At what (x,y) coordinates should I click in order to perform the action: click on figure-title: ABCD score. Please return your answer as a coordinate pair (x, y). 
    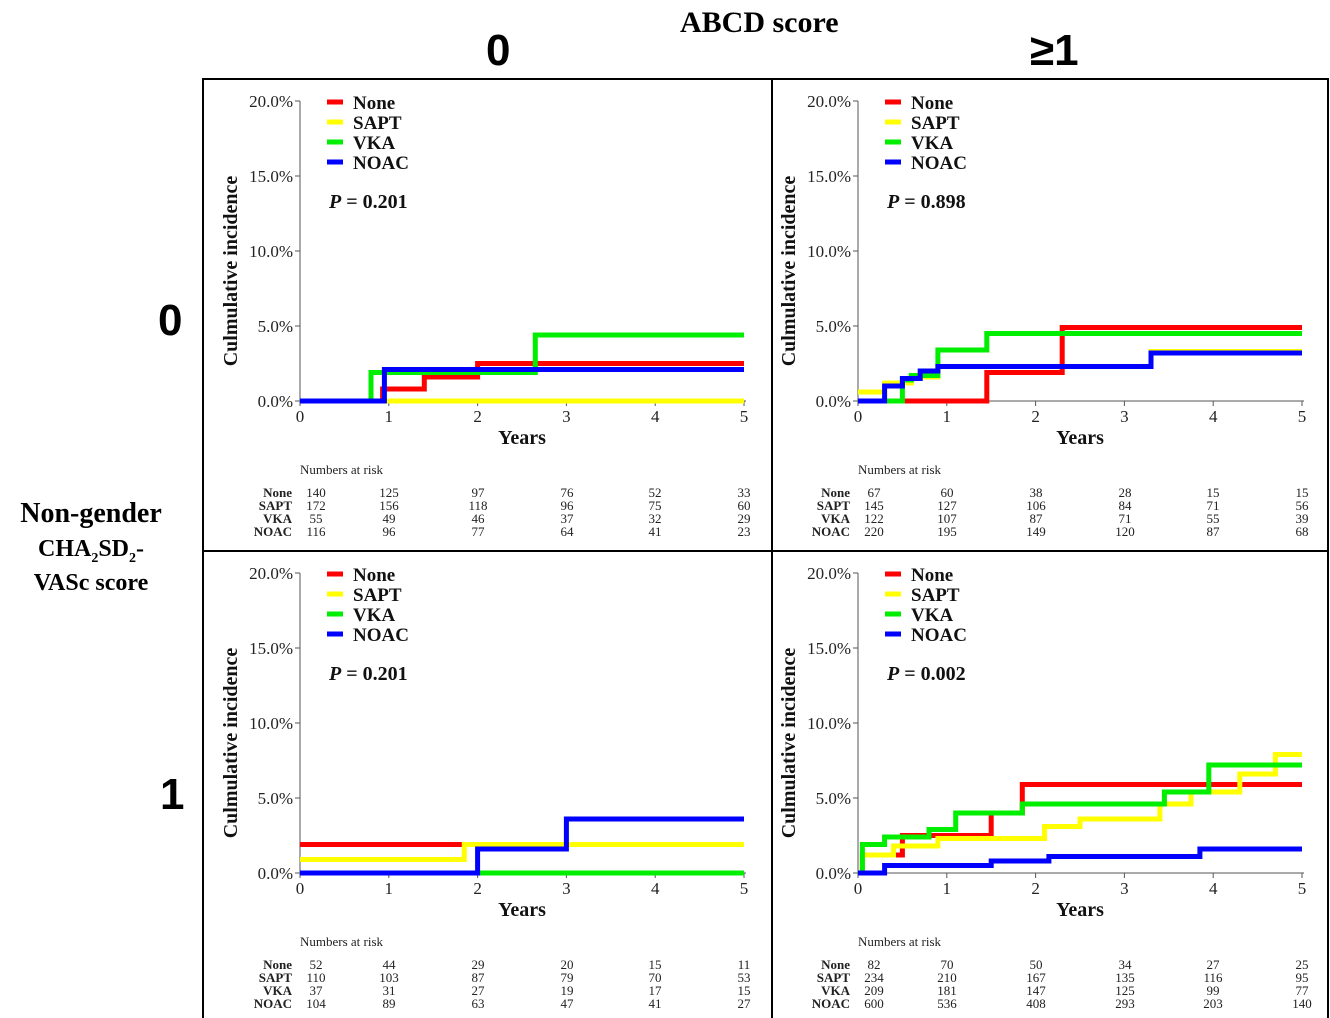
    Looking at the image, I should click on (759, 22).